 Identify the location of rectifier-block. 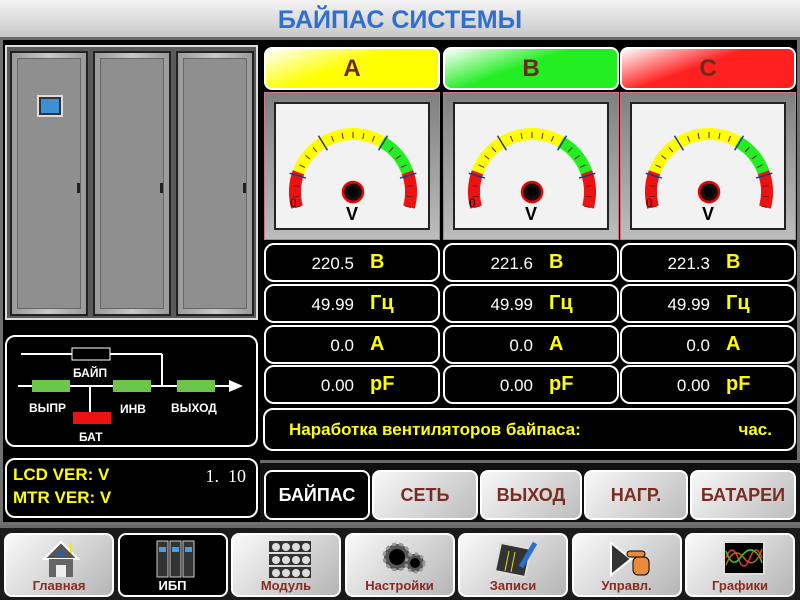
(51, 386).